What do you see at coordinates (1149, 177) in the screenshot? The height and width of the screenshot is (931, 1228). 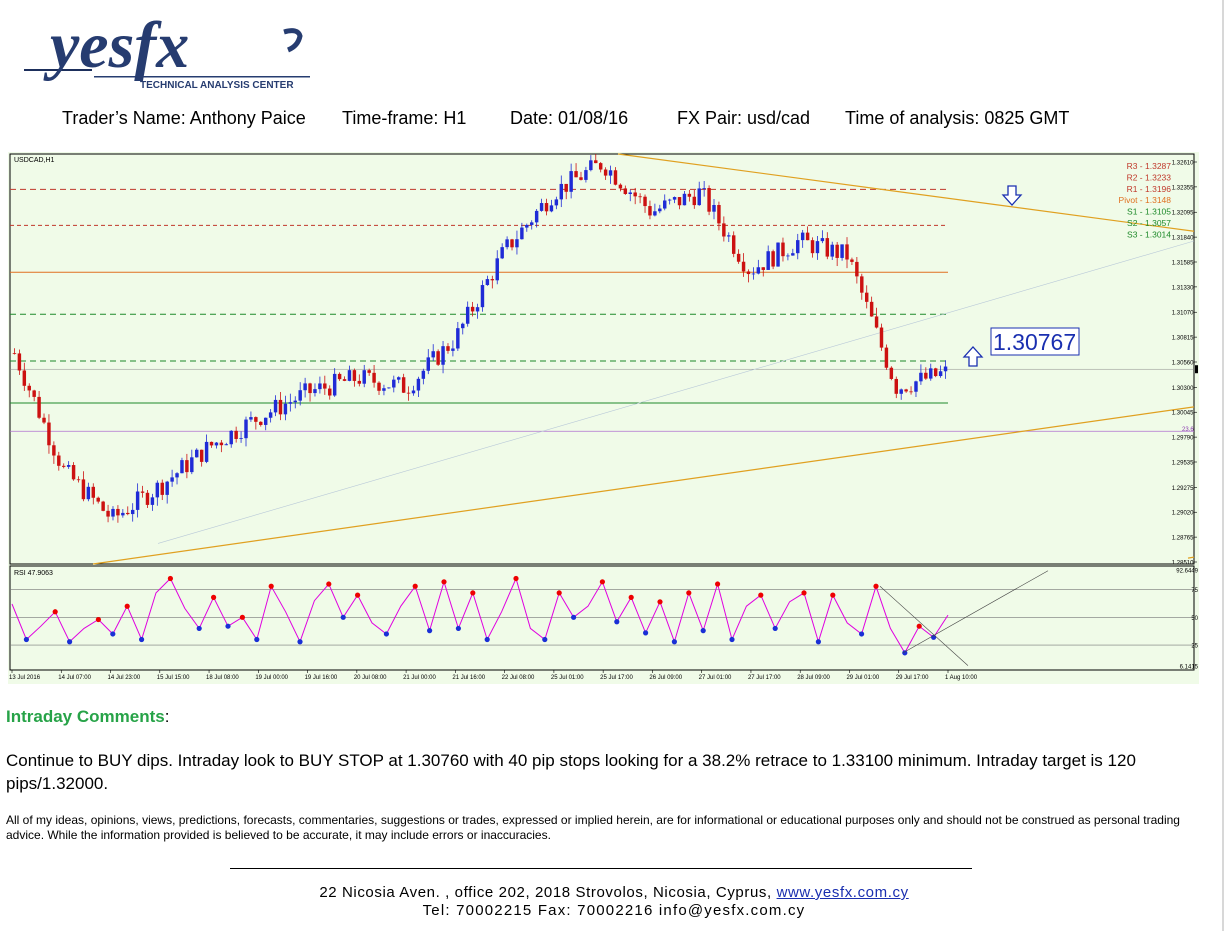 I see `pivot-label-r2: R2 - 1.3233` at bounding box center [1149, 177].